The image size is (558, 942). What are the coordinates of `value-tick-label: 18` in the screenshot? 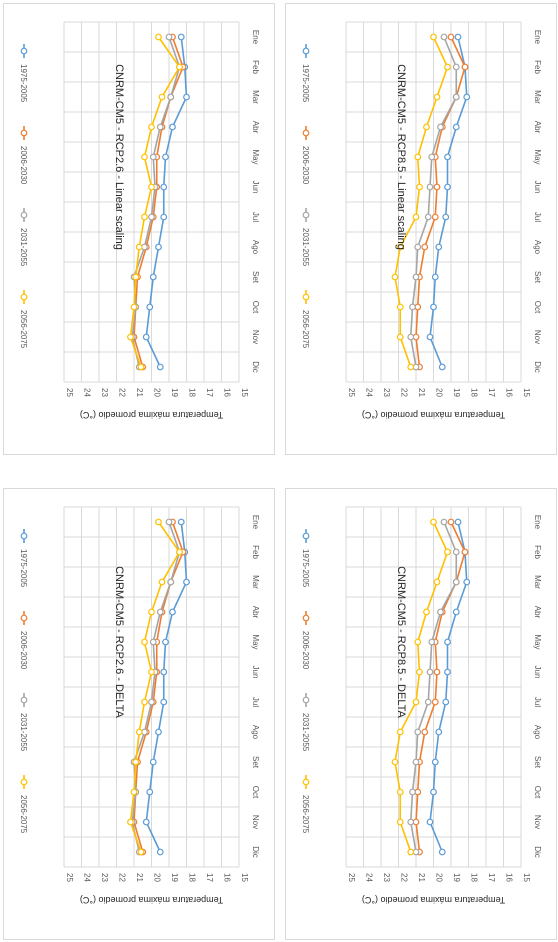 It's located at (474, 392).